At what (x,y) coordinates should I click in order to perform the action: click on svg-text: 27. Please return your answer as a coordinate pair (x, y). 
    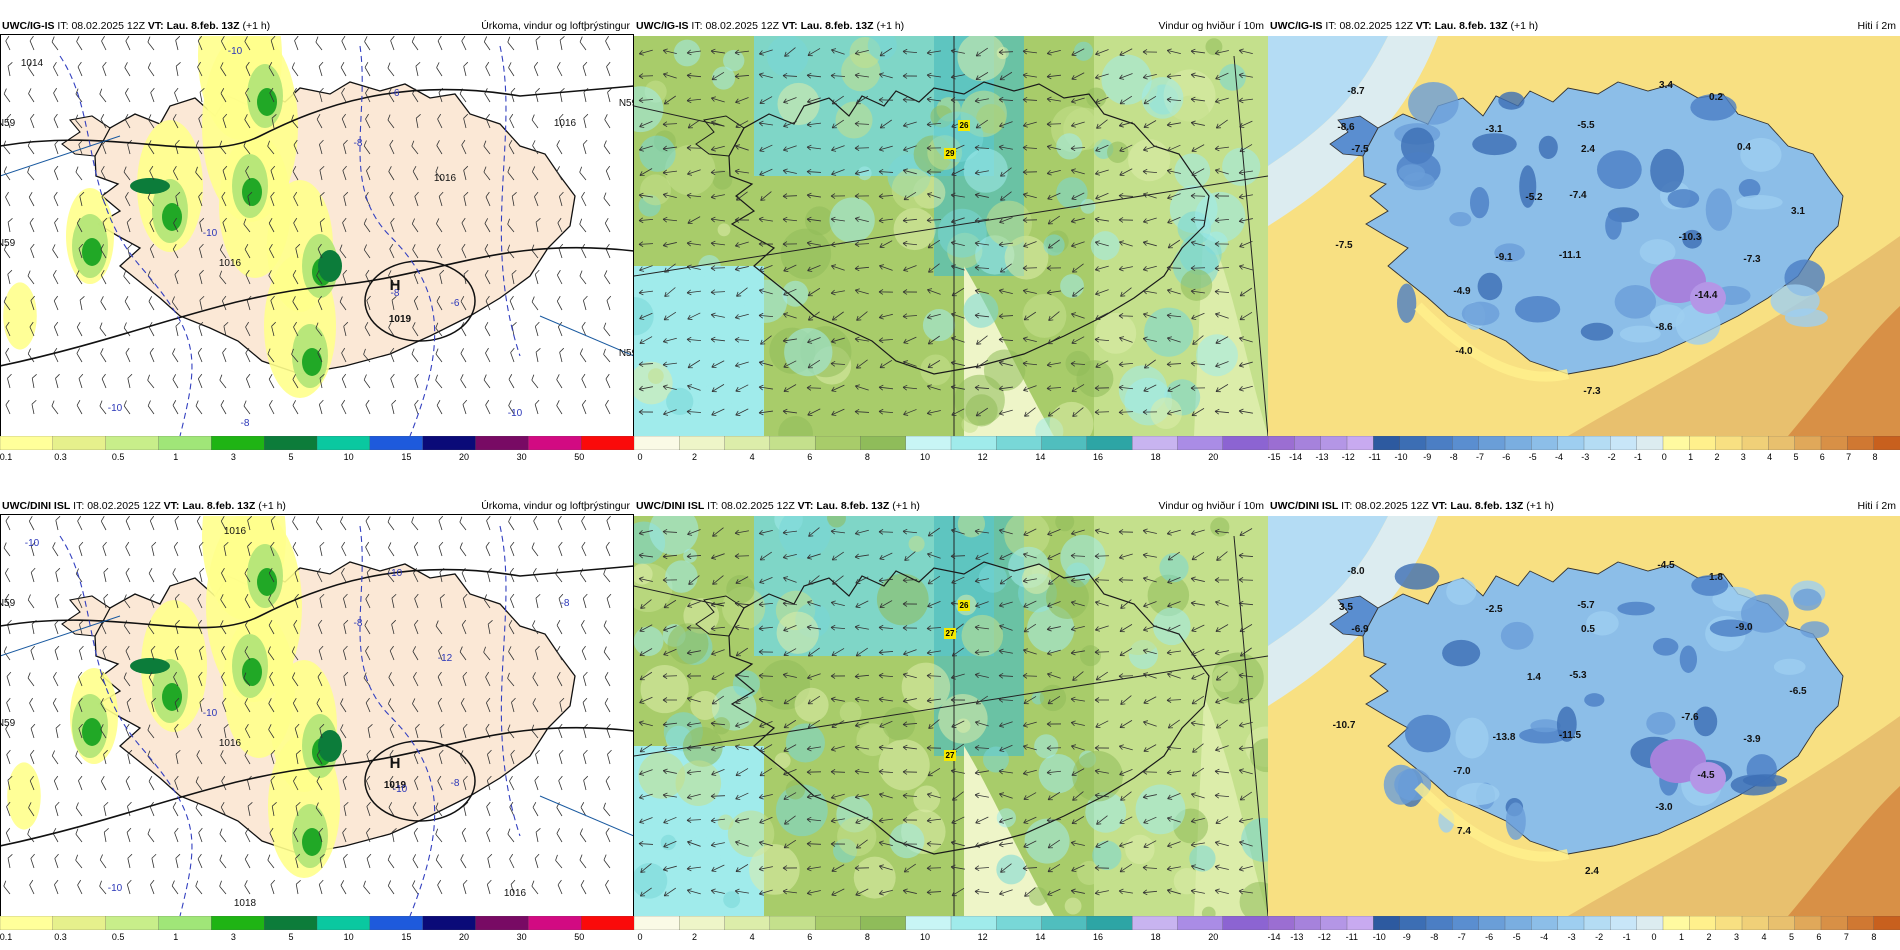
    Looking at the image, I should click on (950, 633).